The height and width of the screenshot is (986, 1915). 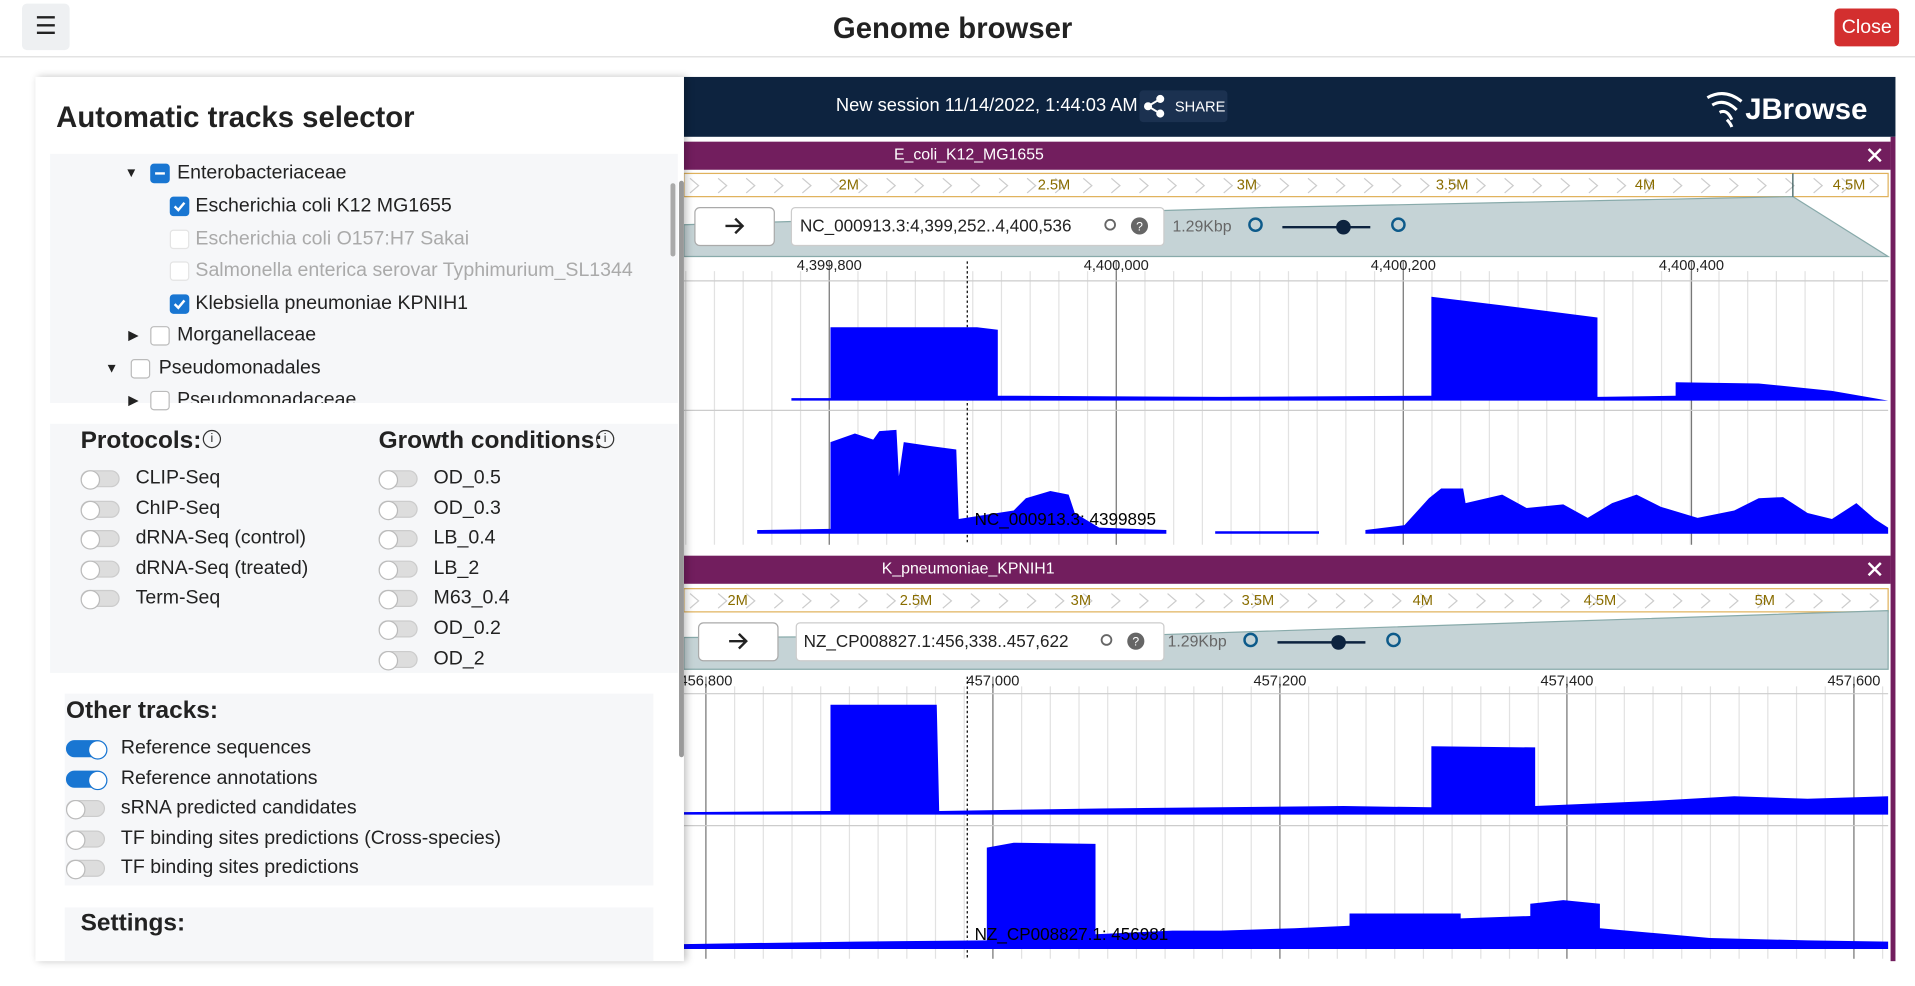 I want to click on overview-label: 2.5M, so click(x=1054, y=186).